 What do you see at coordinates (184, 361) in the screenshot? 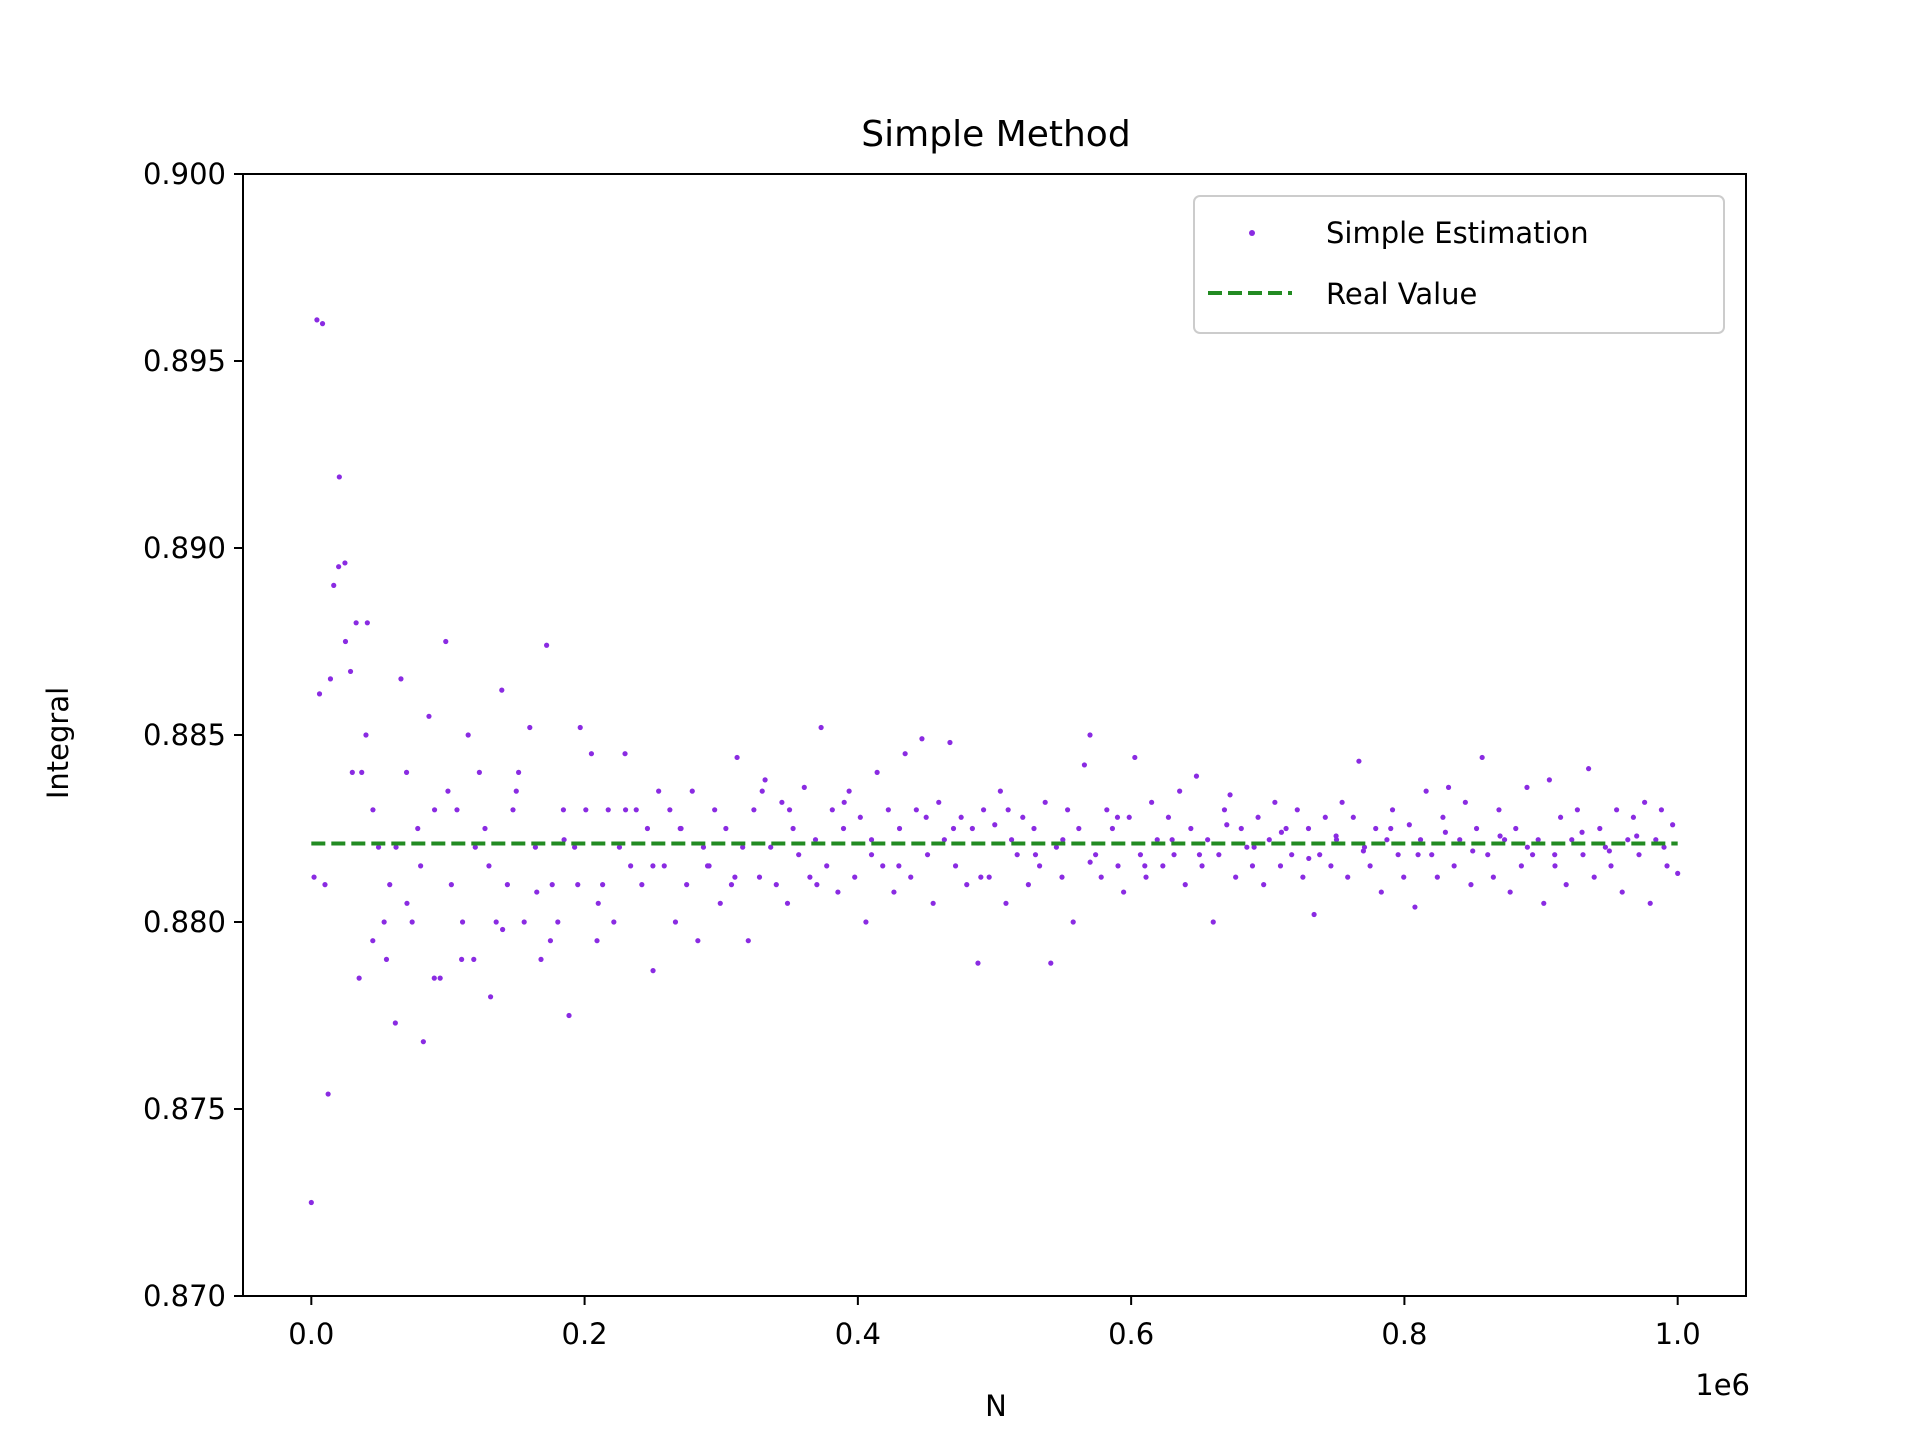
I see `y-tick-label: 0.895` at bounding box center [184, 361].